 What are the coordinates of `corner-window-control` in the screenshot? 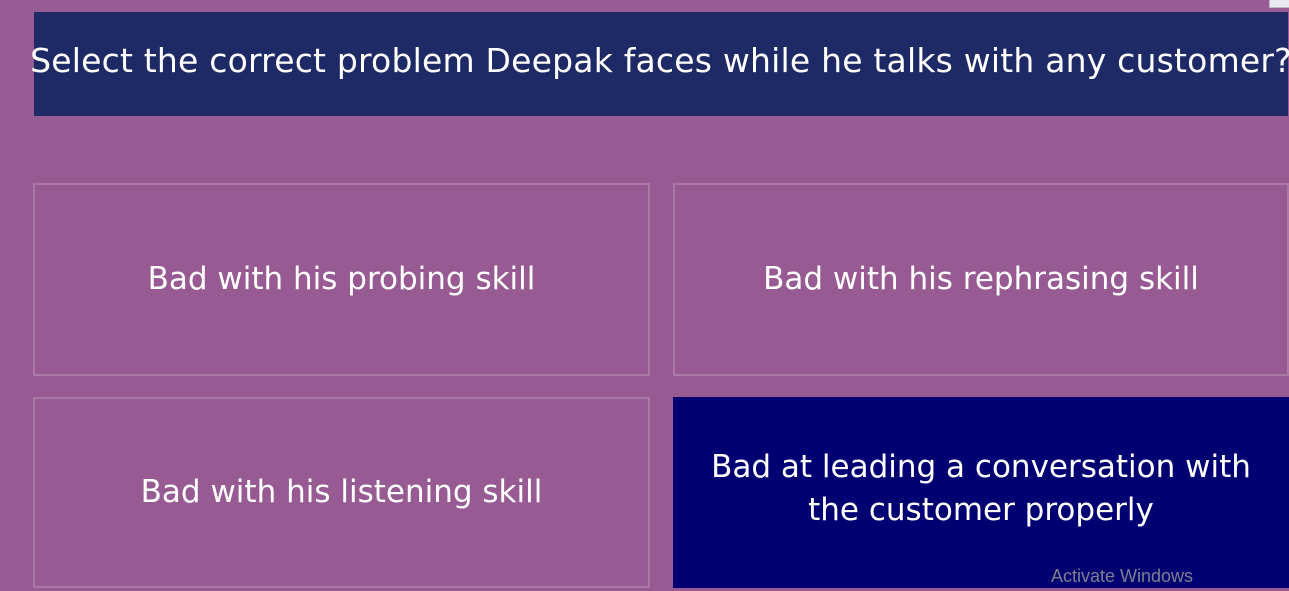 It's located at (1279, 4).